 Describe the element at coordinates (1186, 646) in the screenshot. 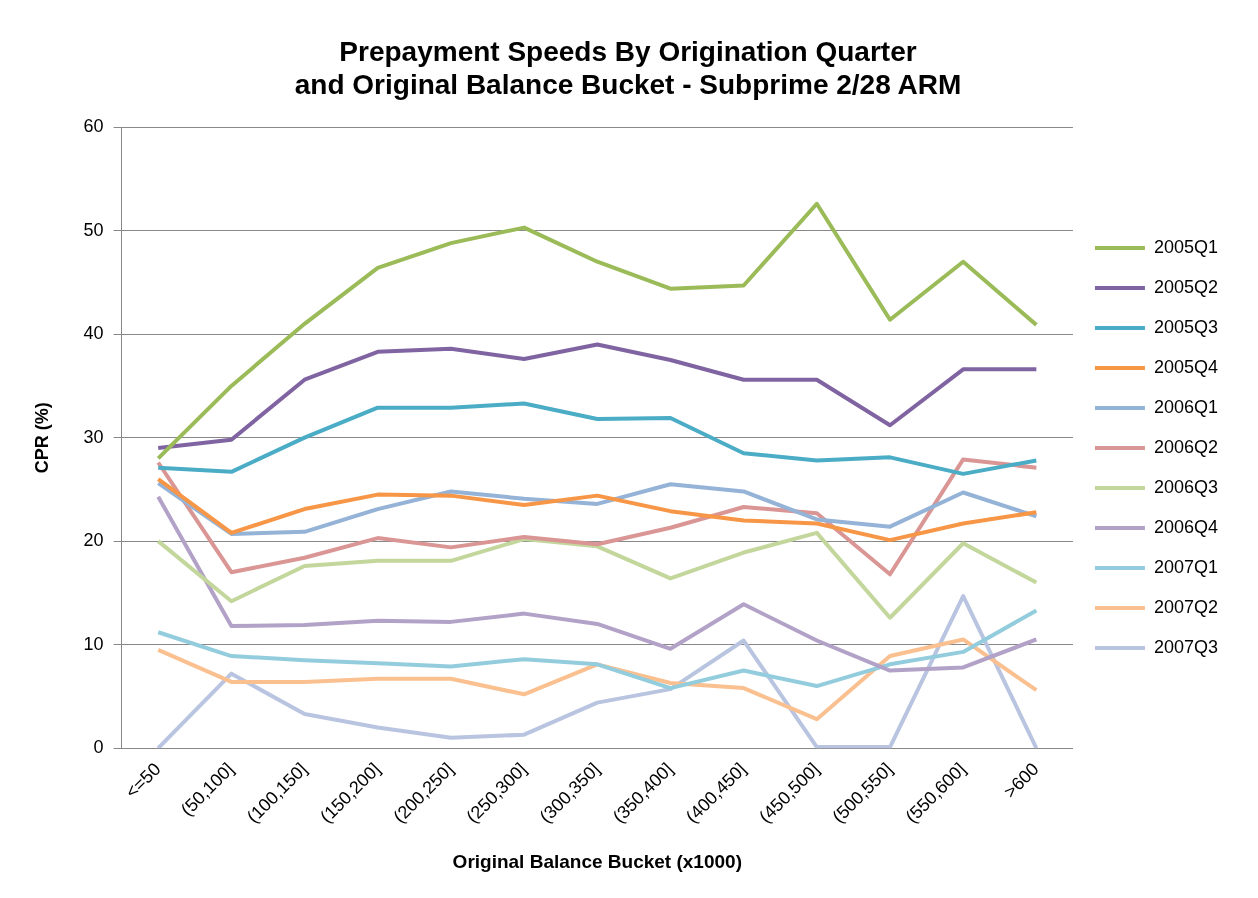

I see `legend-label: 2007Q3` at that location.